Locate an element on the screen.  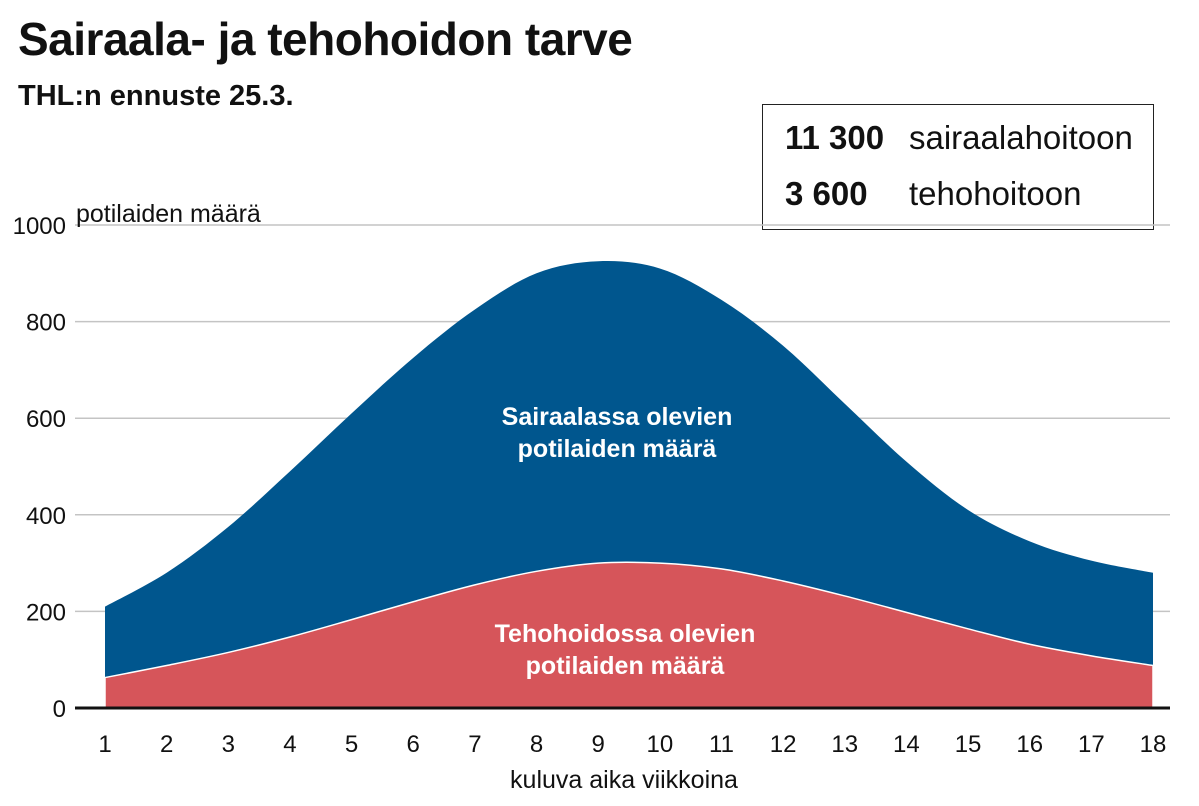
summary-row-icu: 3 600 tehohoitoon is located at coordinates (933, 194).